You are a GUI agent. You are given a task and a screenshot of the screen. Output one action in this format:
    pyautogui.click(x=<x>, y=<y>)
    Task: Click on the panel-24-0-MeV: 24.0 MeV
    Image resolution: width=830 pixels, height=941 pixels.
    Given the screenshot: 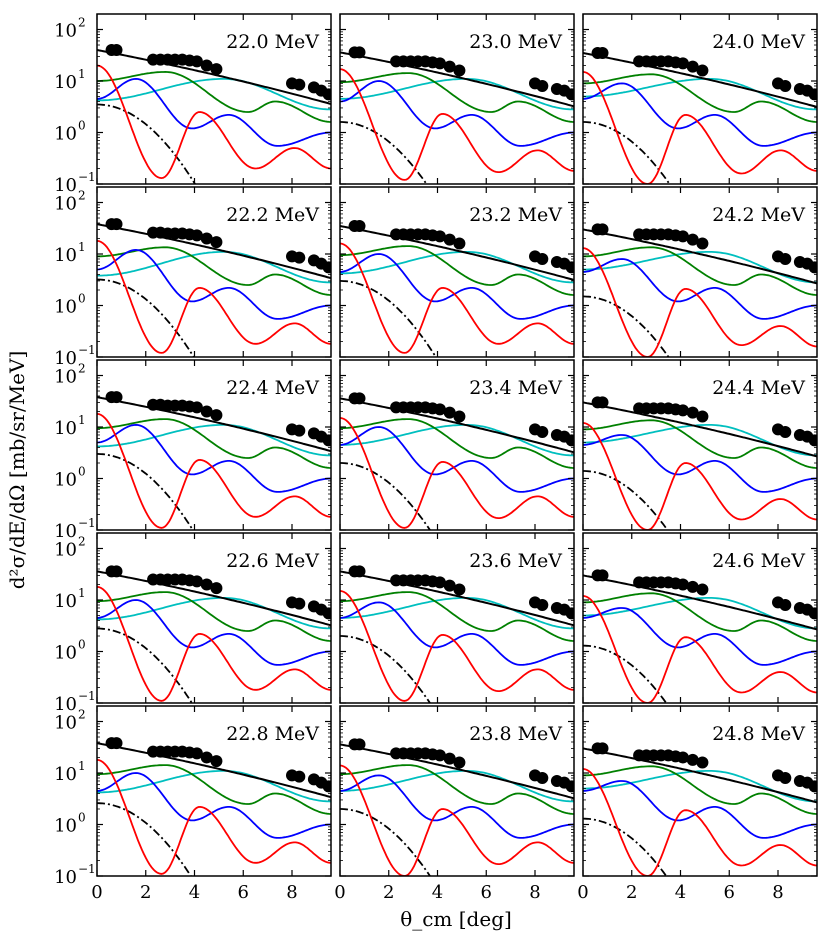 What is the action you would take?
    pyautogui.click(x=700, y=99)
    